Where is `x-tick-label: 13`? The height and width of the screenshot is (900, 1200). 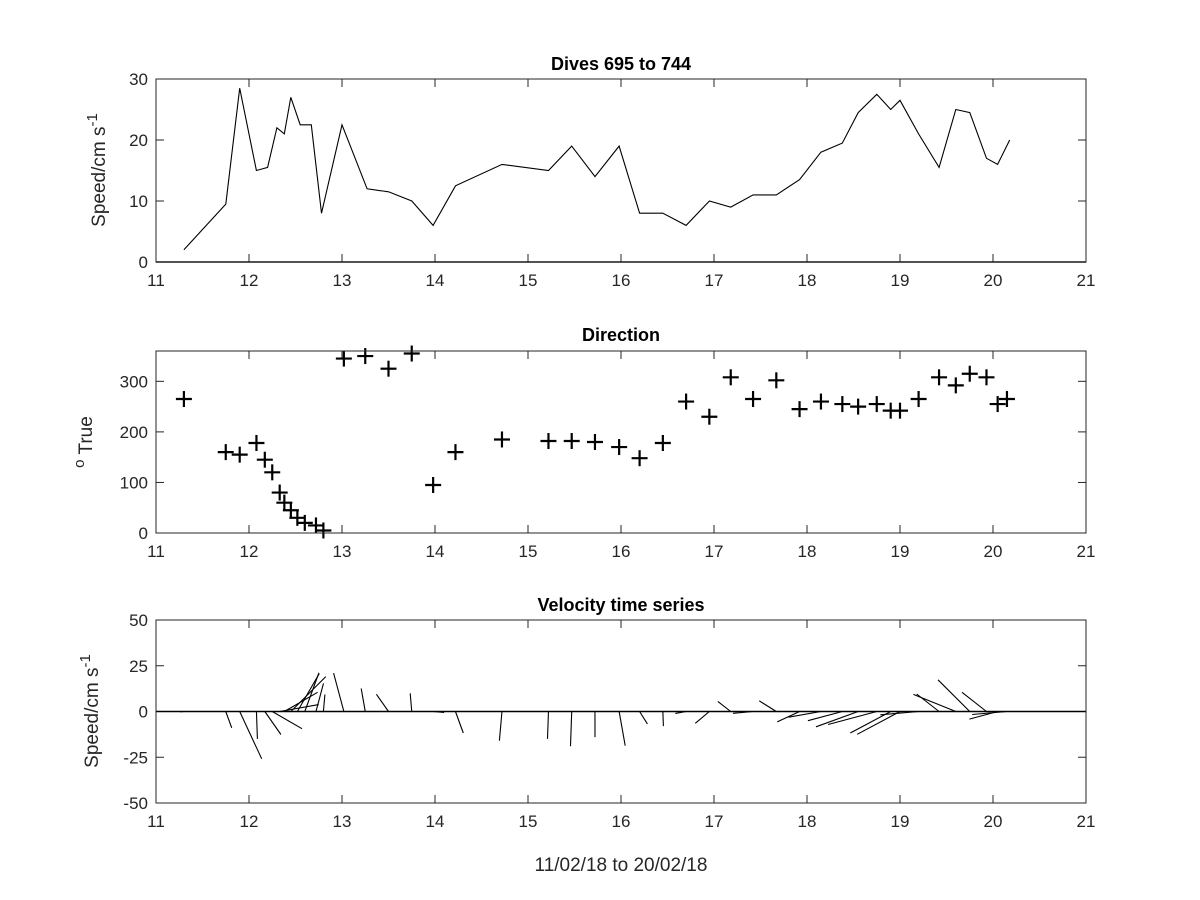
x-tick-label: 13 is located at coordinates (342, 821).